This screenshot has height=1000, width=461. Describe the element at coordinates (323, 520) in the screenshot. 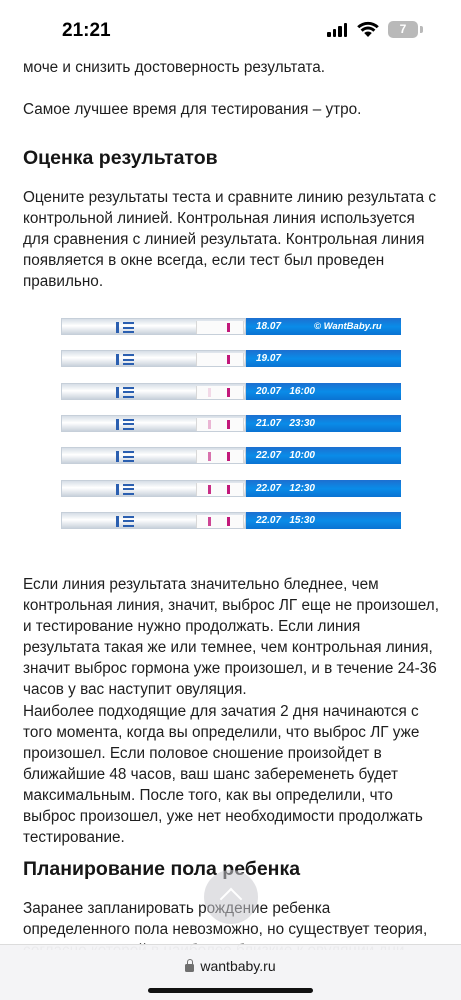

I see `strip-label-tab: 22.07 15:30` at that location.